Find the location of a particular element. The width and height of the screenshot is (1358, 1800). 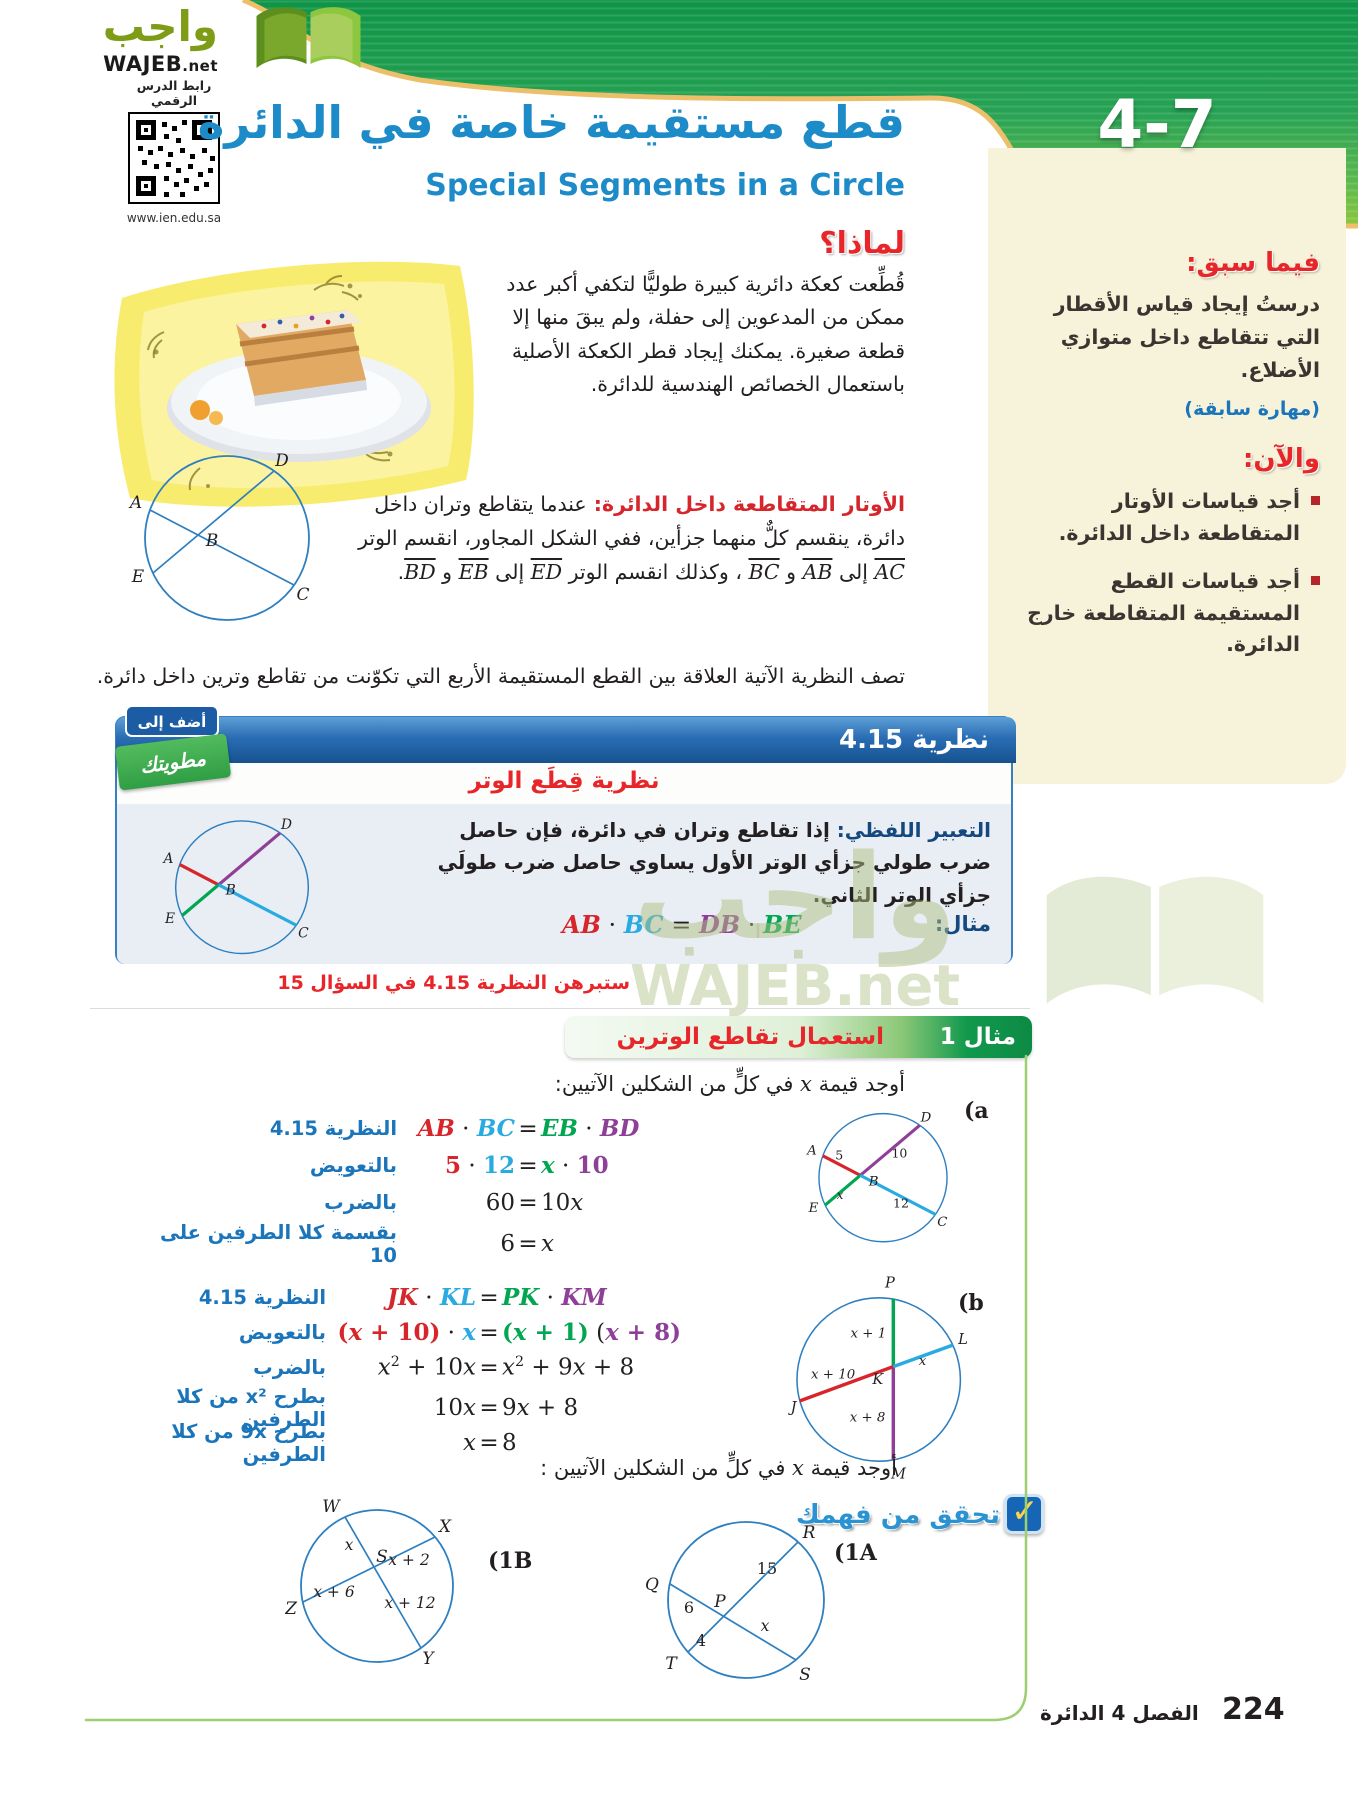

svg-text: T is located at coordinates (671, 1664).